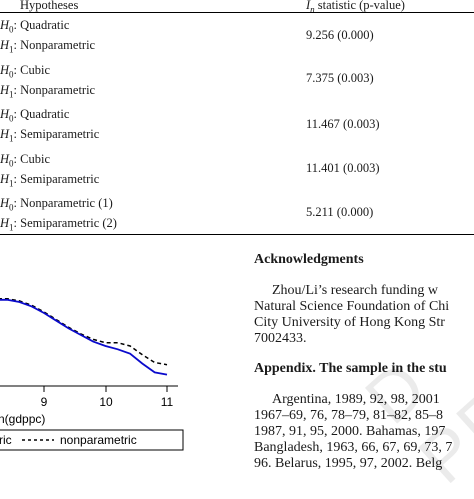 The image size is (474, 499). I want to click on table-header-rule, so click(237, 12).